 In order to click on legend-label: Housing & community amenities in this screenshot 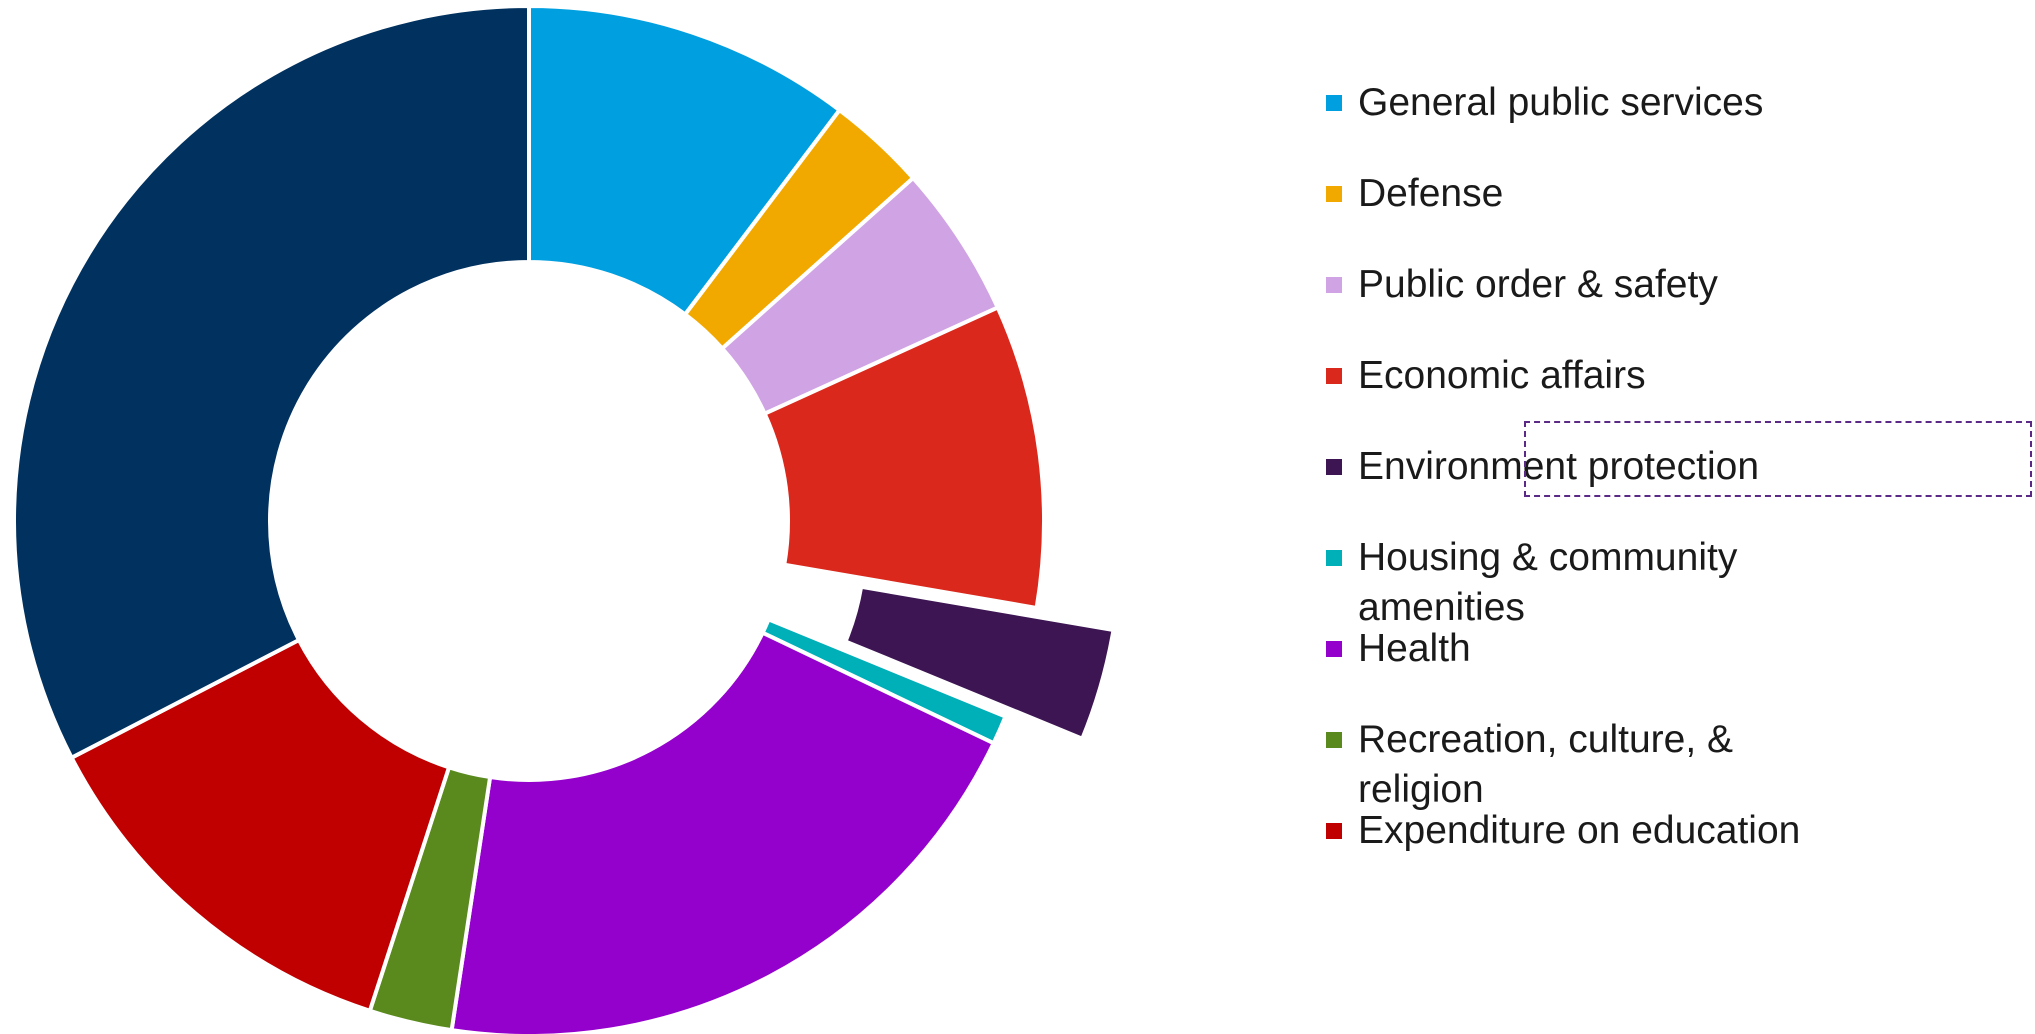, I will do `click(1548, 582)`.